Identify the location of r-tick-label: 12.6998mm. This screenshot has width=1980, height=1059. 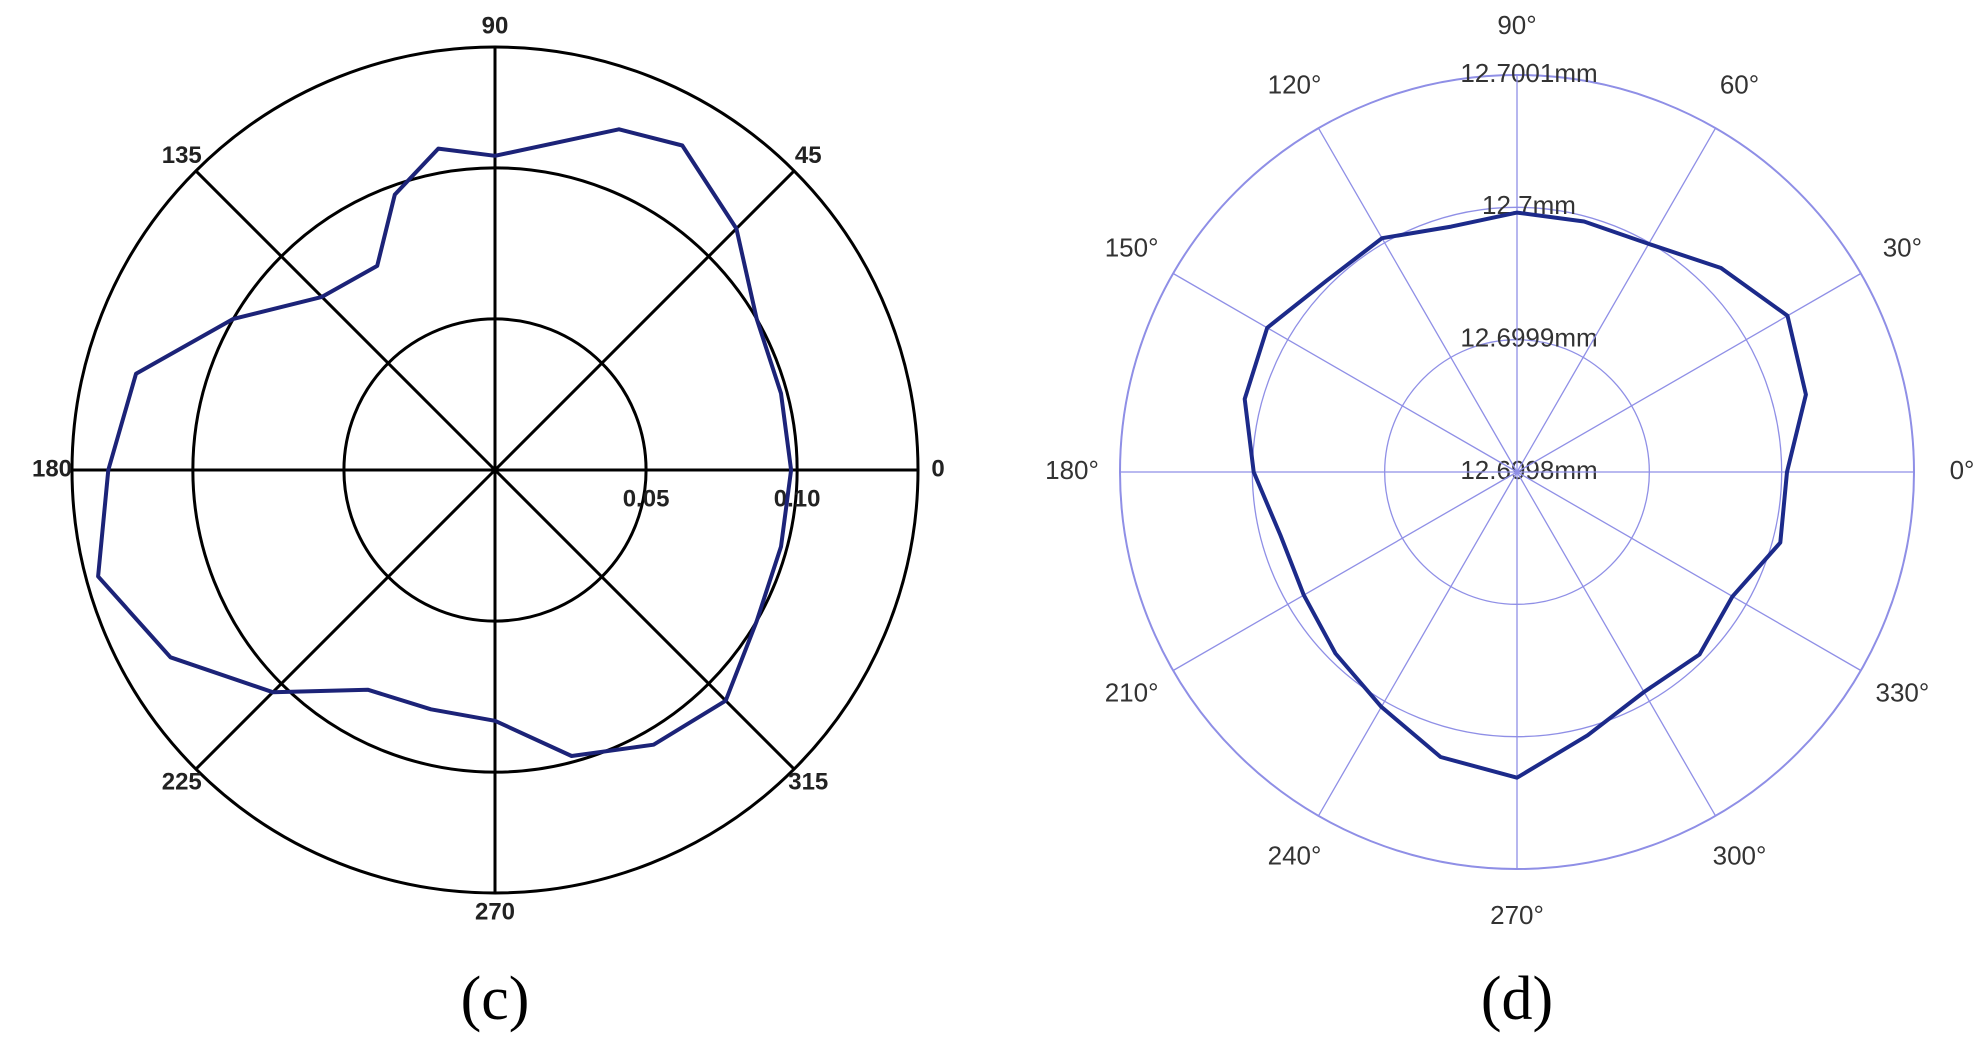
(1528, 470).